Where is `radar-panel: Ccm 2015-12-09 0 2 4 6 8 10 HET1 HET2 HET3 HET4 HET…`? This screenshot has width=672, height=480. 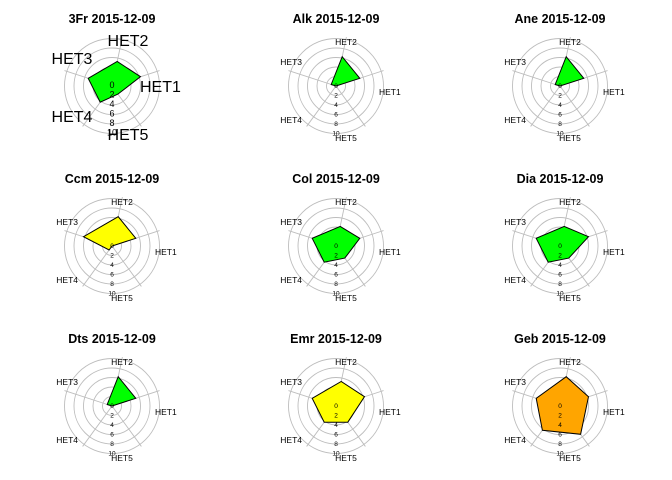
radar-panel: Ccm 2015-12-09 0 2 4 6 8 10 HET1 HET2 HET3 HET4 HET… is located at coordinates (112, 240).